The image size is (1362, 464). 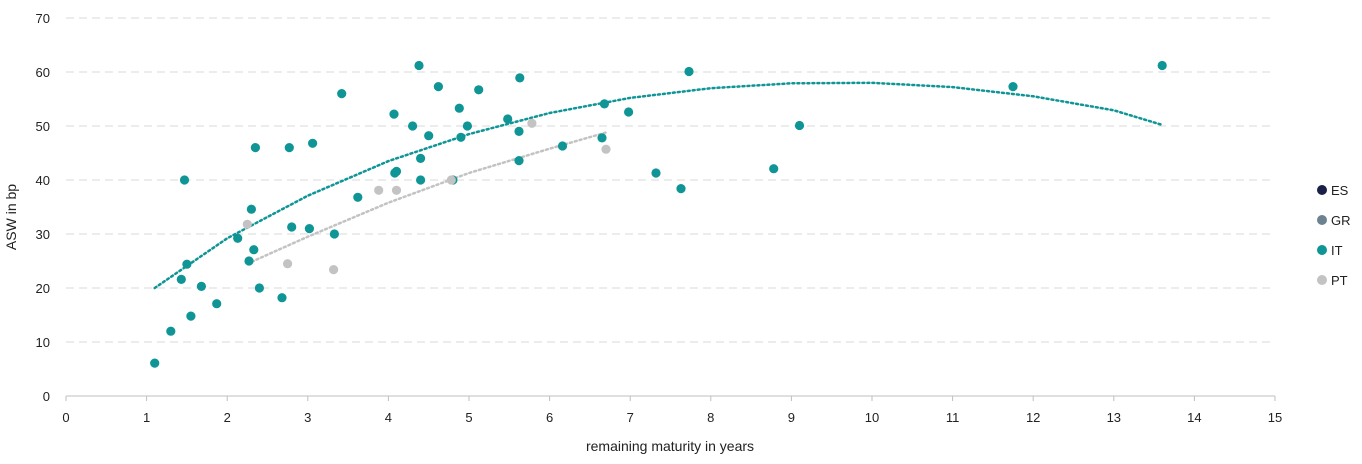 I want to click on x-tick-label: 2, so click(x=227, y=417).